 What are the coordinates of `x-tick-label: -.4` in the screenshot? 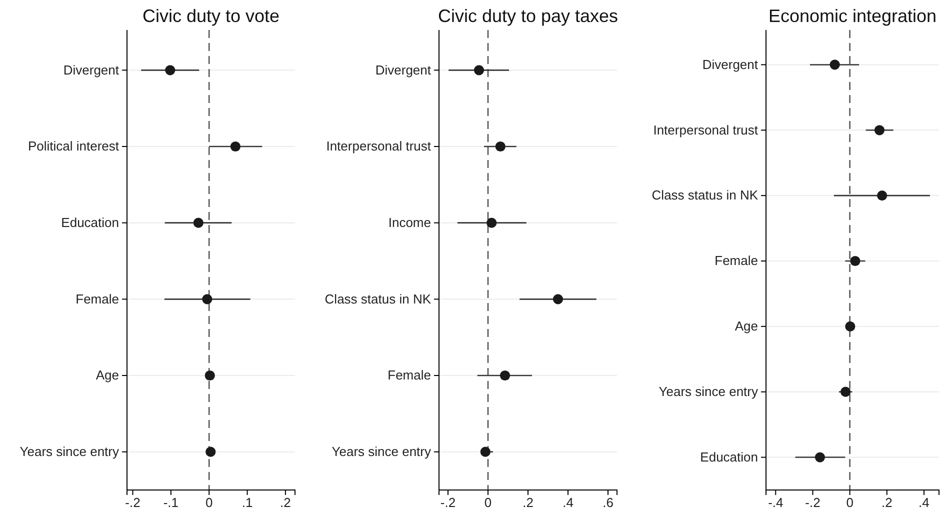 It's located at (776, 502).